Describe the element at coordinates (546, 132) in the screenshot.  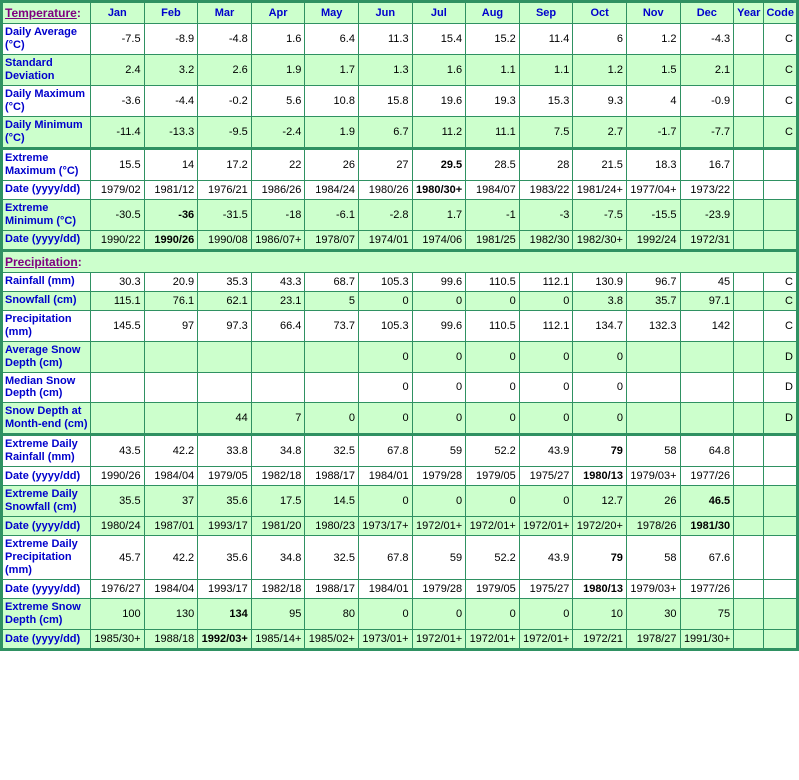
I see `data-cell: 7.5` at that location.